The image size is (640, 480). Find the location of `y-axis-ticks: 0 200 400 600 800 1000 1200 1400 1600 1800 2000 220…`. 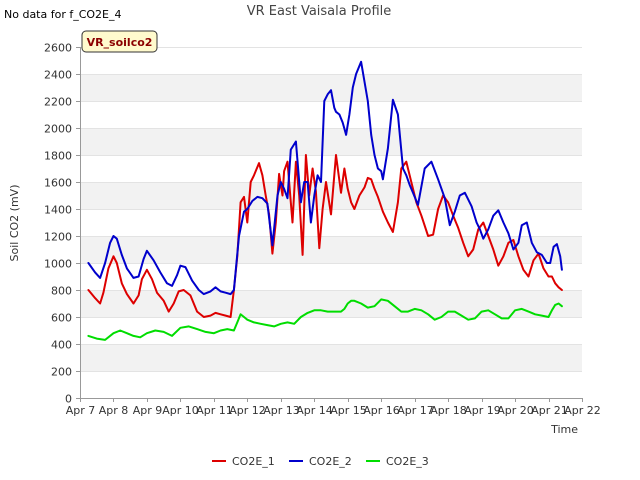

y-axis-ticks: 0 200 400 600 800 1000 1200 1400 1600 1800 2000 220… is located at coordinates (62, 224).